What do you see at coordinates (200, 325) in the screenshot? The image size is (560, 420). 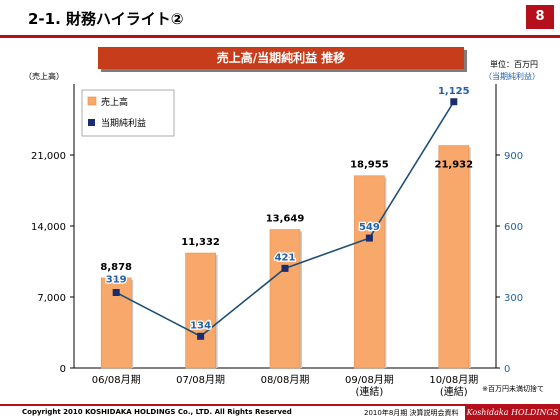 I see `profit-value-label: 134` at bounding box center [200, 325].